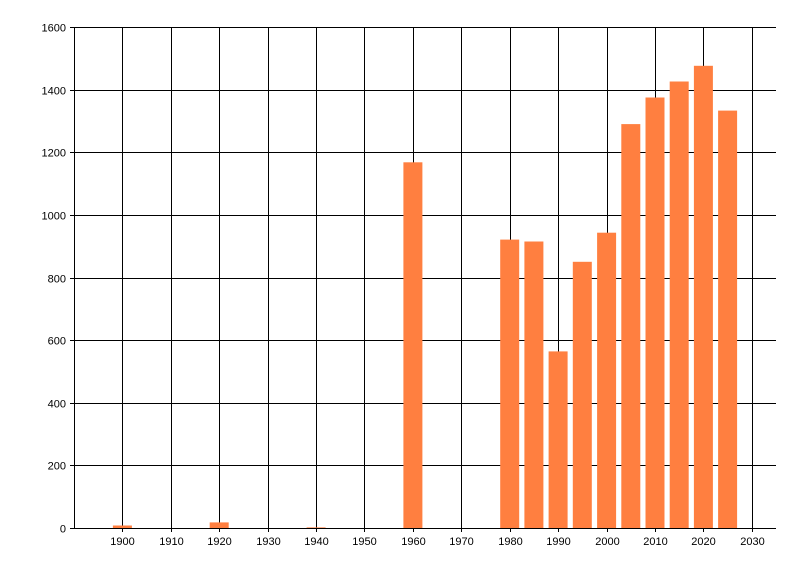 Image resolution: width=800 pixels, height=581 pixels. I want to click on x-tick-label: 1970, so click(461, 542).